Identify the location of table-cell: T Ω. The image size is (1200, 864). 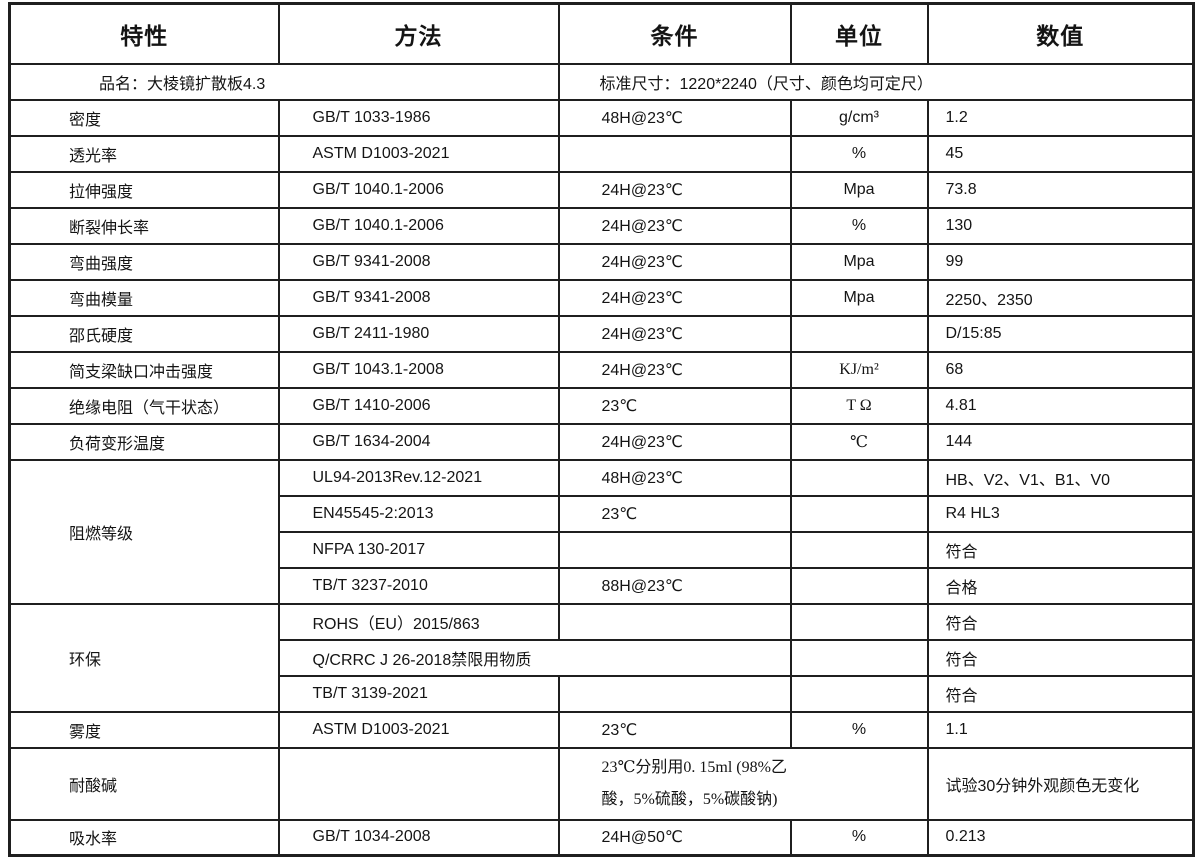
(859, 405).